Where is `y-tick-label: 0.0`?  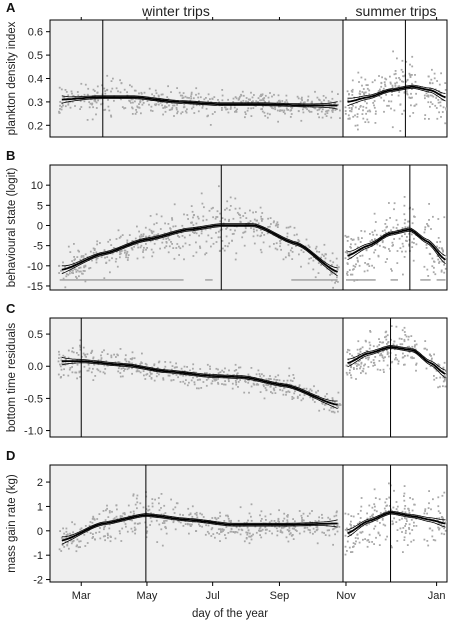
y-tick-label: 0.0 is located at coordinates (35, 367).